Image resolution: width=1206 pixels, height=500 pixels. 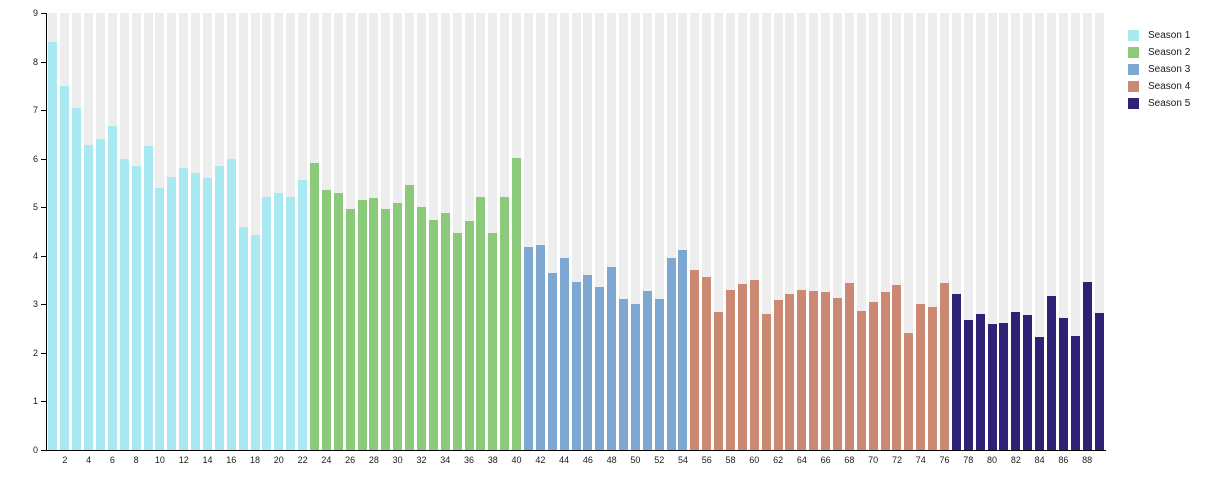 I want to click on x-axis-tick-label: 20, so click(x=278, y=460).